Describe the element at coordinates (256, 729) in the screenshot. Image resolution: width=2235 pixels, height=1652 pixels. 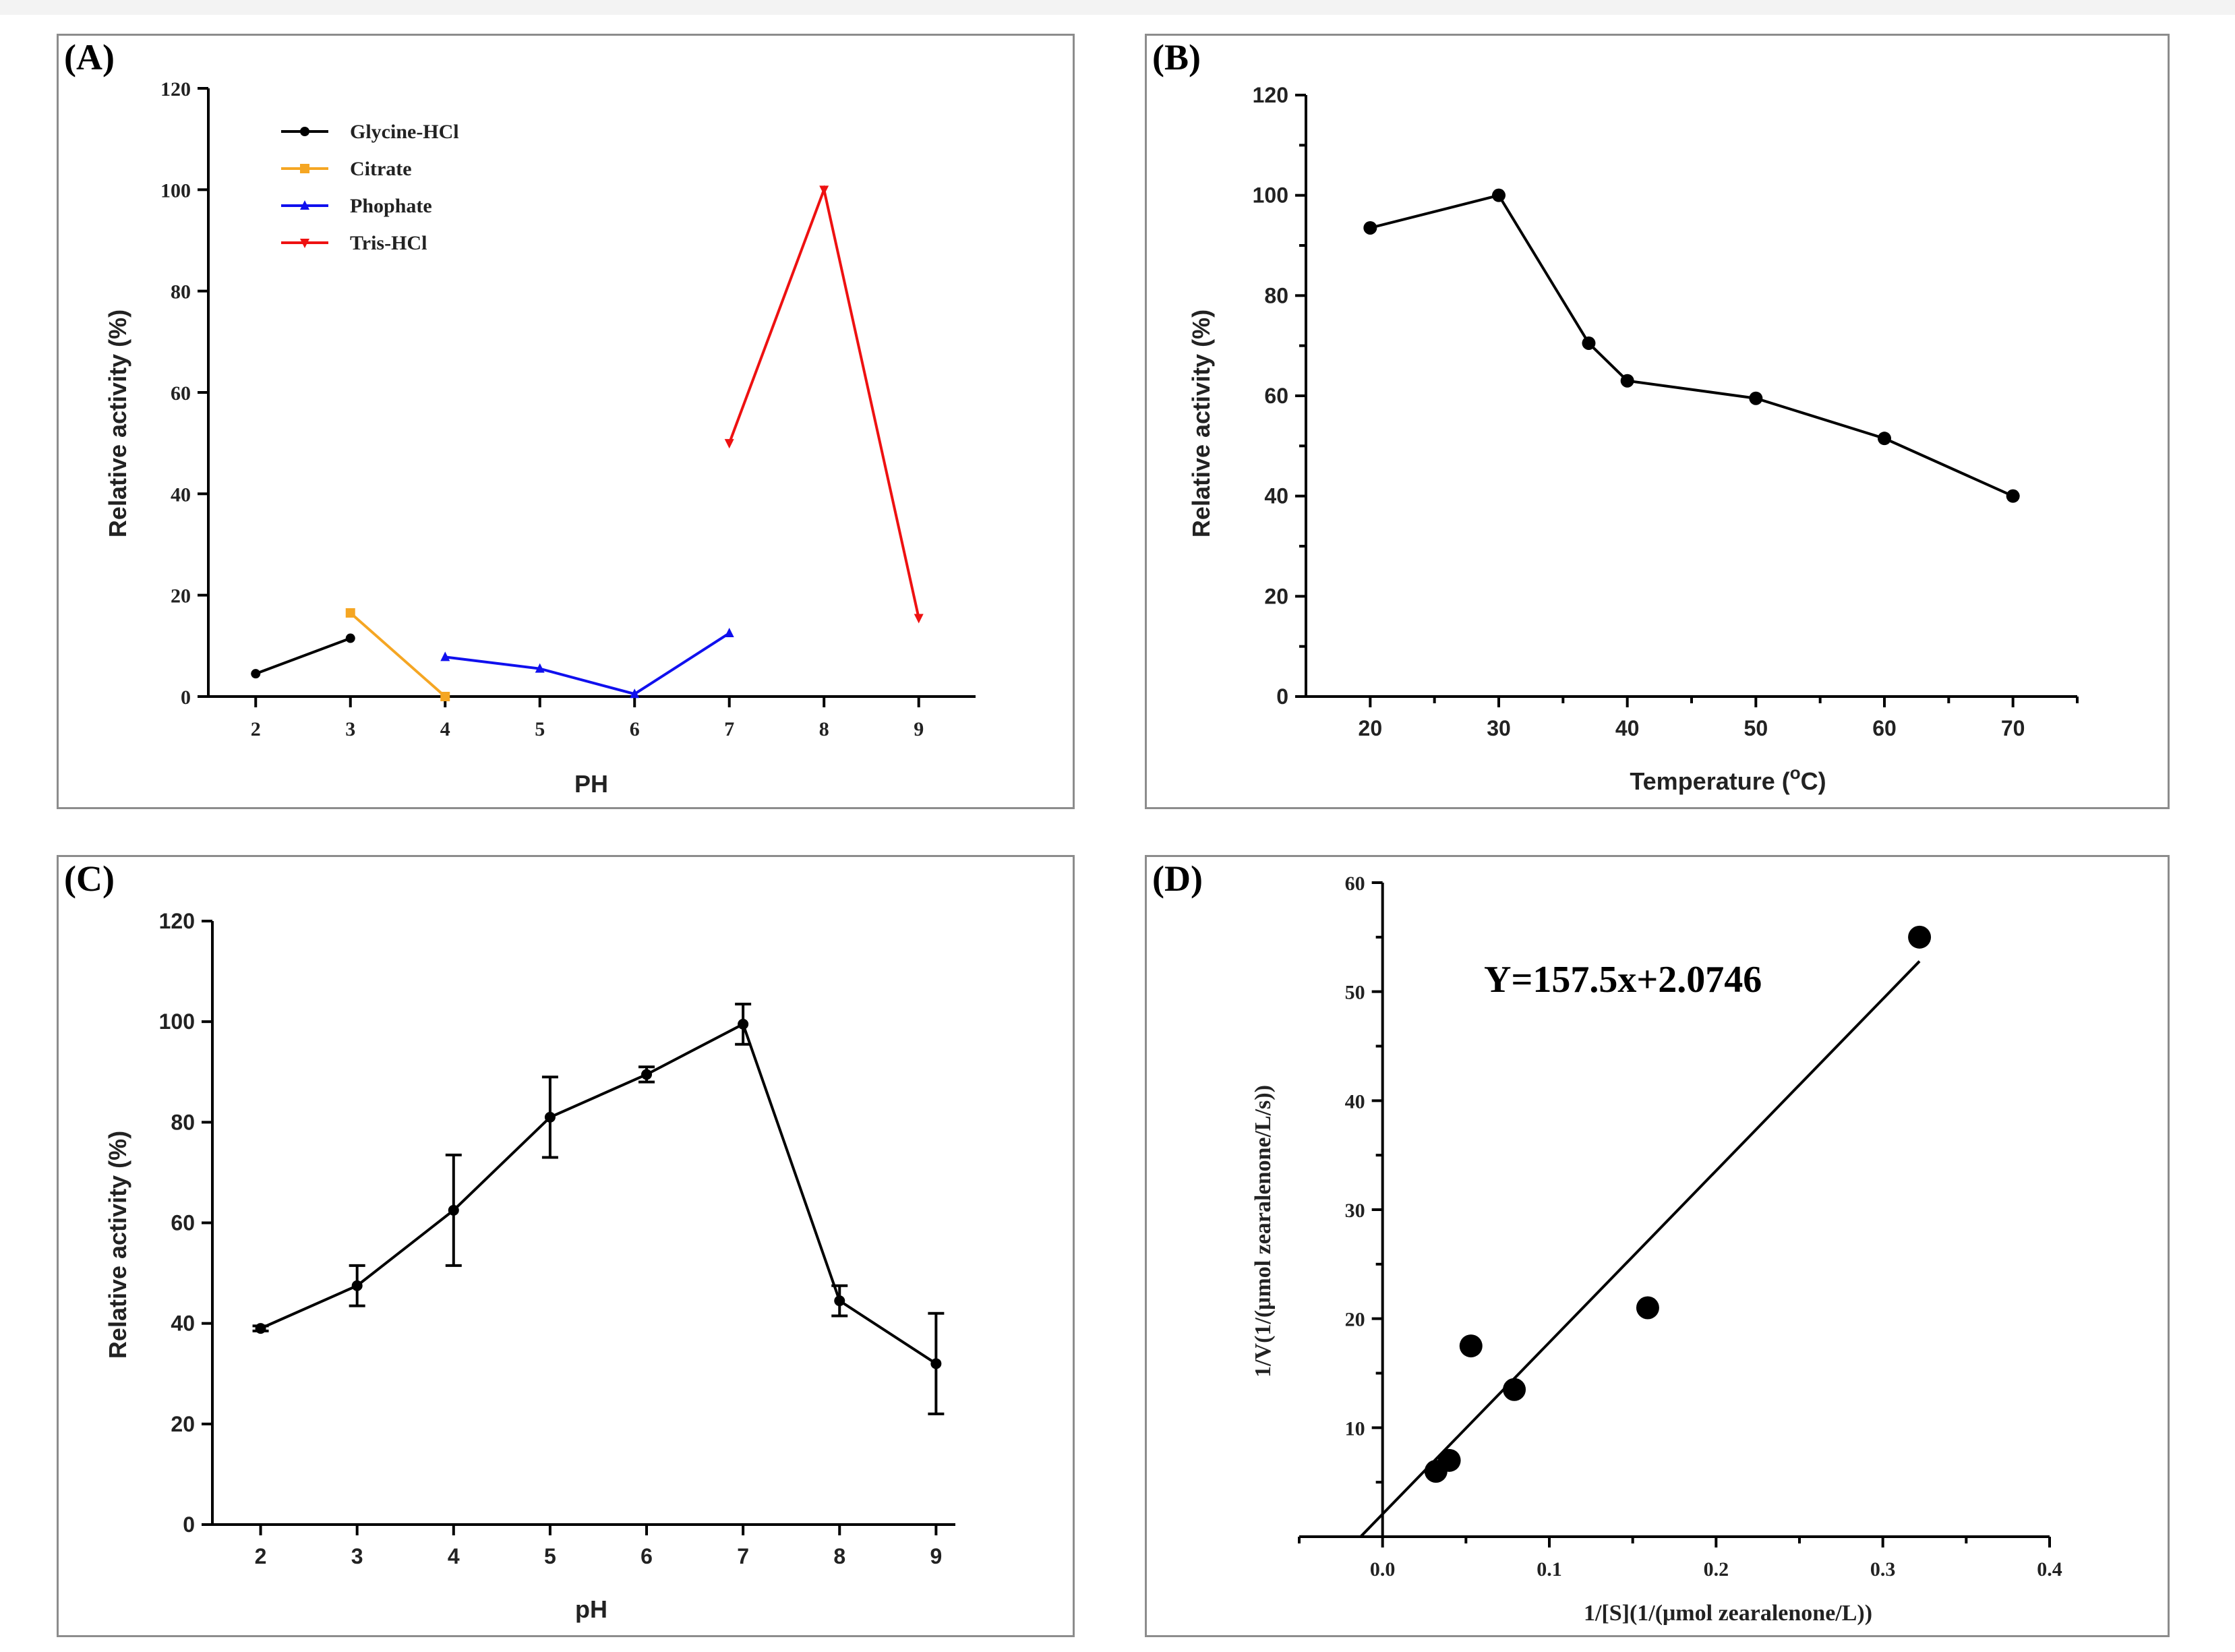
I see `x-tick-label: 2` at that location.